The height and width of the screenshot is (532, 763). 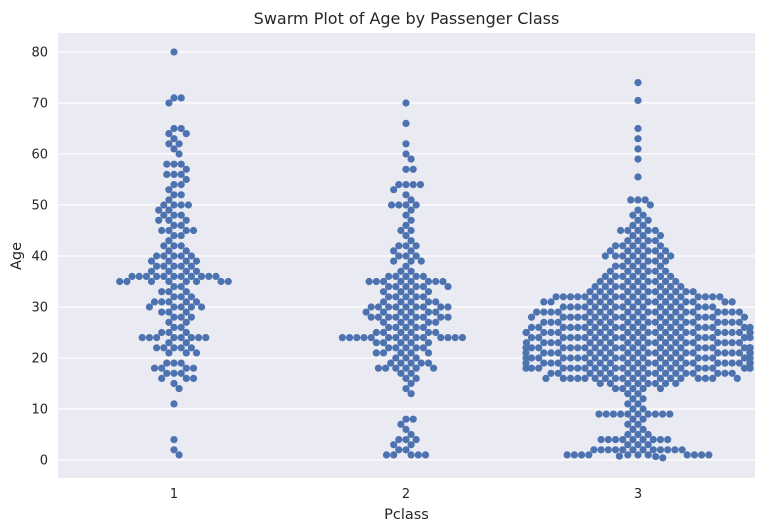 What do you see at coordinates (39, 257) in the screenshot?
I see `y-tick-label-40: 40` at bounding box center [39, 257].